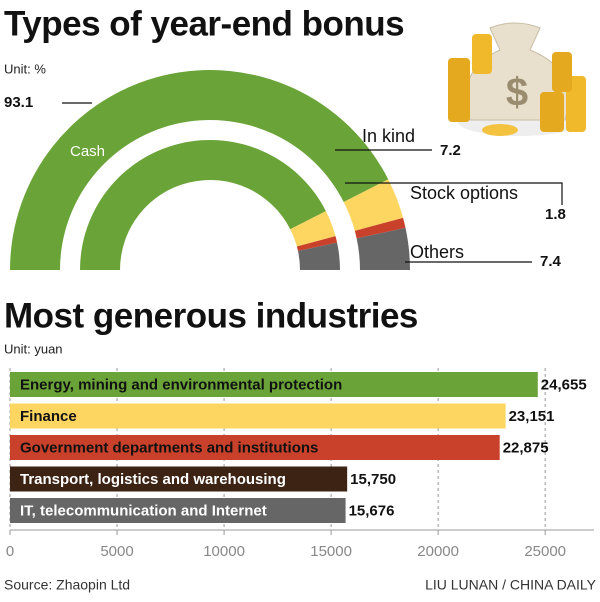 The height and width of the screenshot is (602, 600). I want to click on money-bag-illustration: $, so click(517, 79).